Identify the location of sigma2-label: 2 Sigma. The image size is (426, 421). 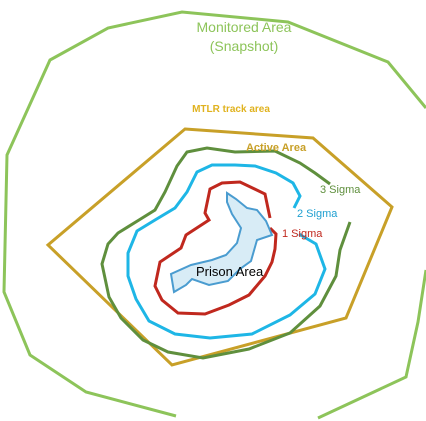
(317, 214).